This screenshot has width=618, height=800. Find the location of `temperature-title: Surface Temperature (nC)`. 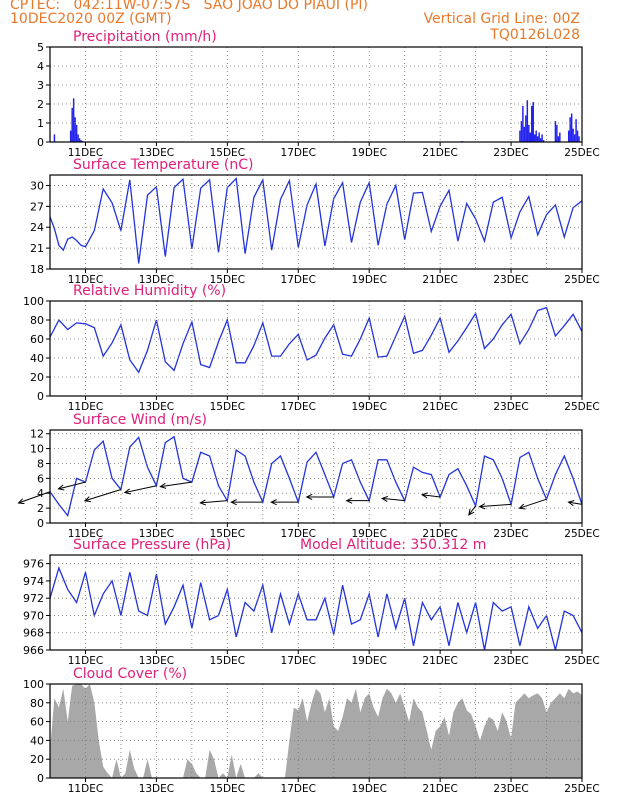

temperature-title: Surface Temperature (nC) is located at coordinates (163, 165).